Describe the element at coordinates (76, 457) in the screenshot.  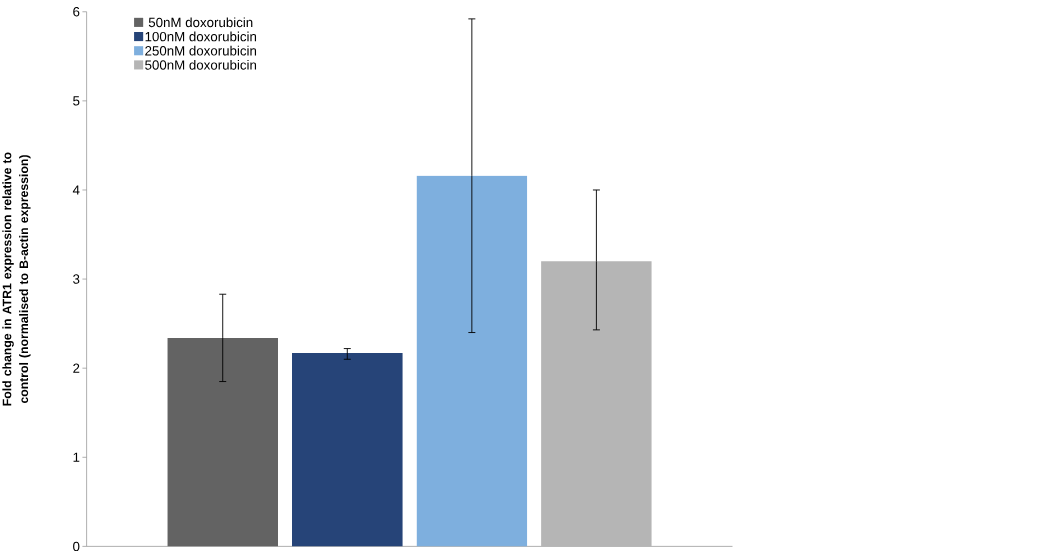
I see `y-tick-label: 1` at that location.